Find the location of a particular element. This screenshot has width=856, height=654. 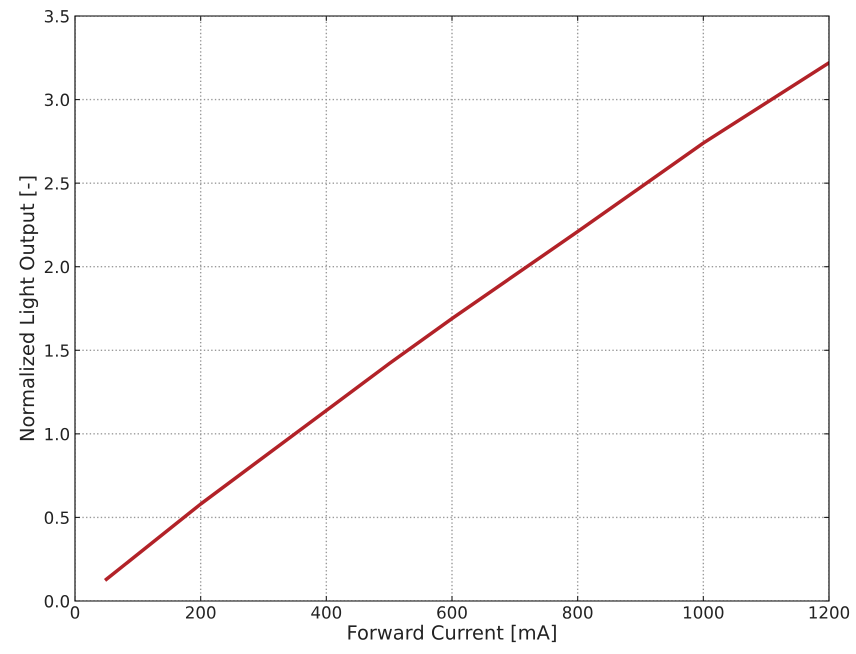

x-tick-label: 200 is located at coordinates (201, 612).